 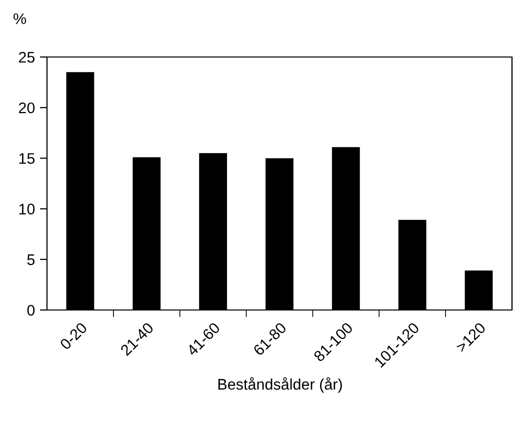 What do you see at coordinates (27, 209) in the screenshot?
I see `y-tick-label: 10` at bounding box center [27, 209].